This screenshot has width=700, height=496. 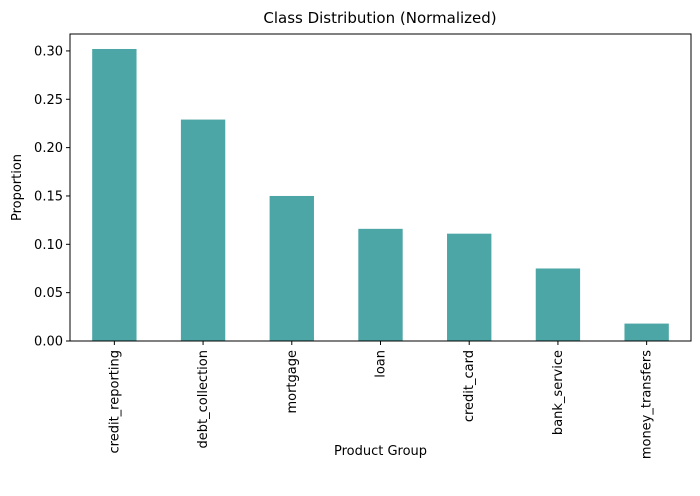 I want to click on x-tick-label: mortgage, so click(x=292, y=382).